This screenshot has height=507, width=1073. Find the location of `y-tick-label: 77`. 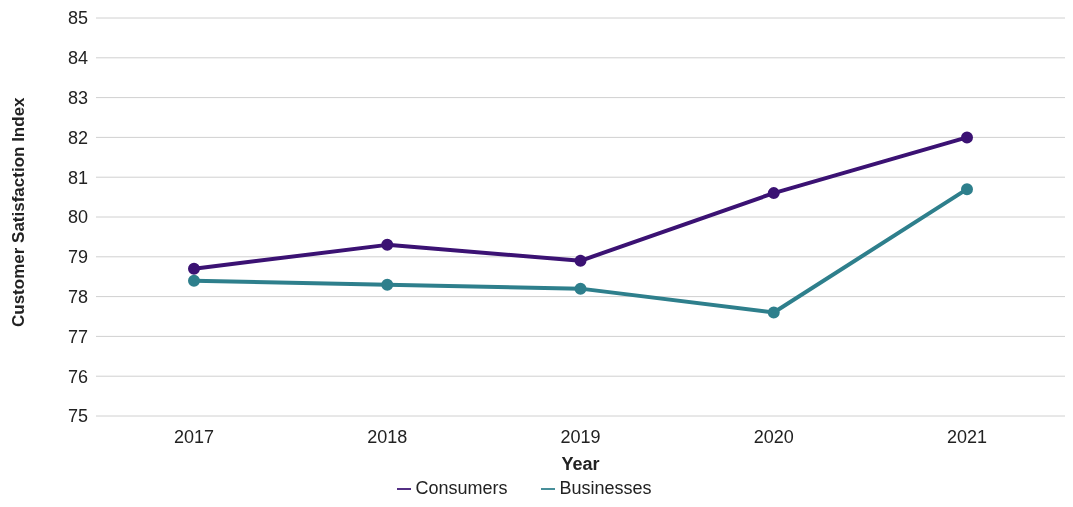

y-tick-label: 77 is located at coordinates (77, 336).